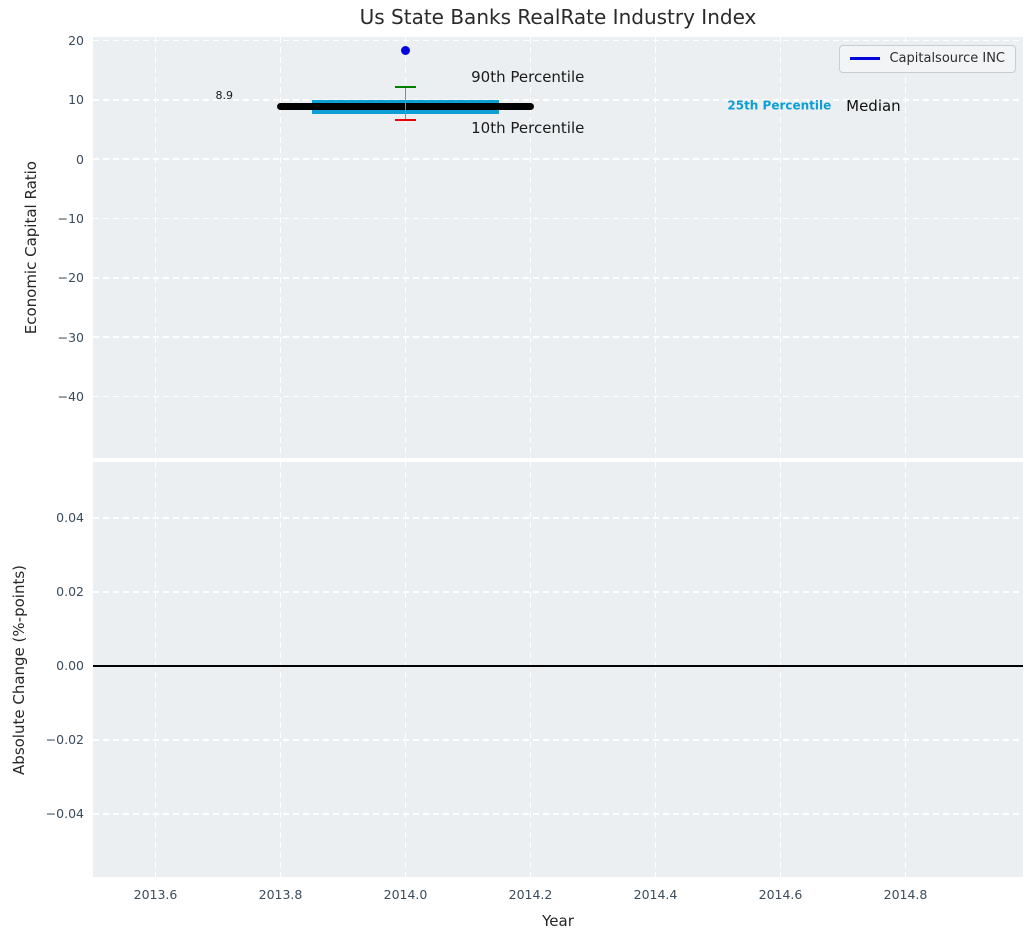 The width and height of the screenshot is (1034, 942). I want to click on y-tick-label: −0.02, so click(64, 740).